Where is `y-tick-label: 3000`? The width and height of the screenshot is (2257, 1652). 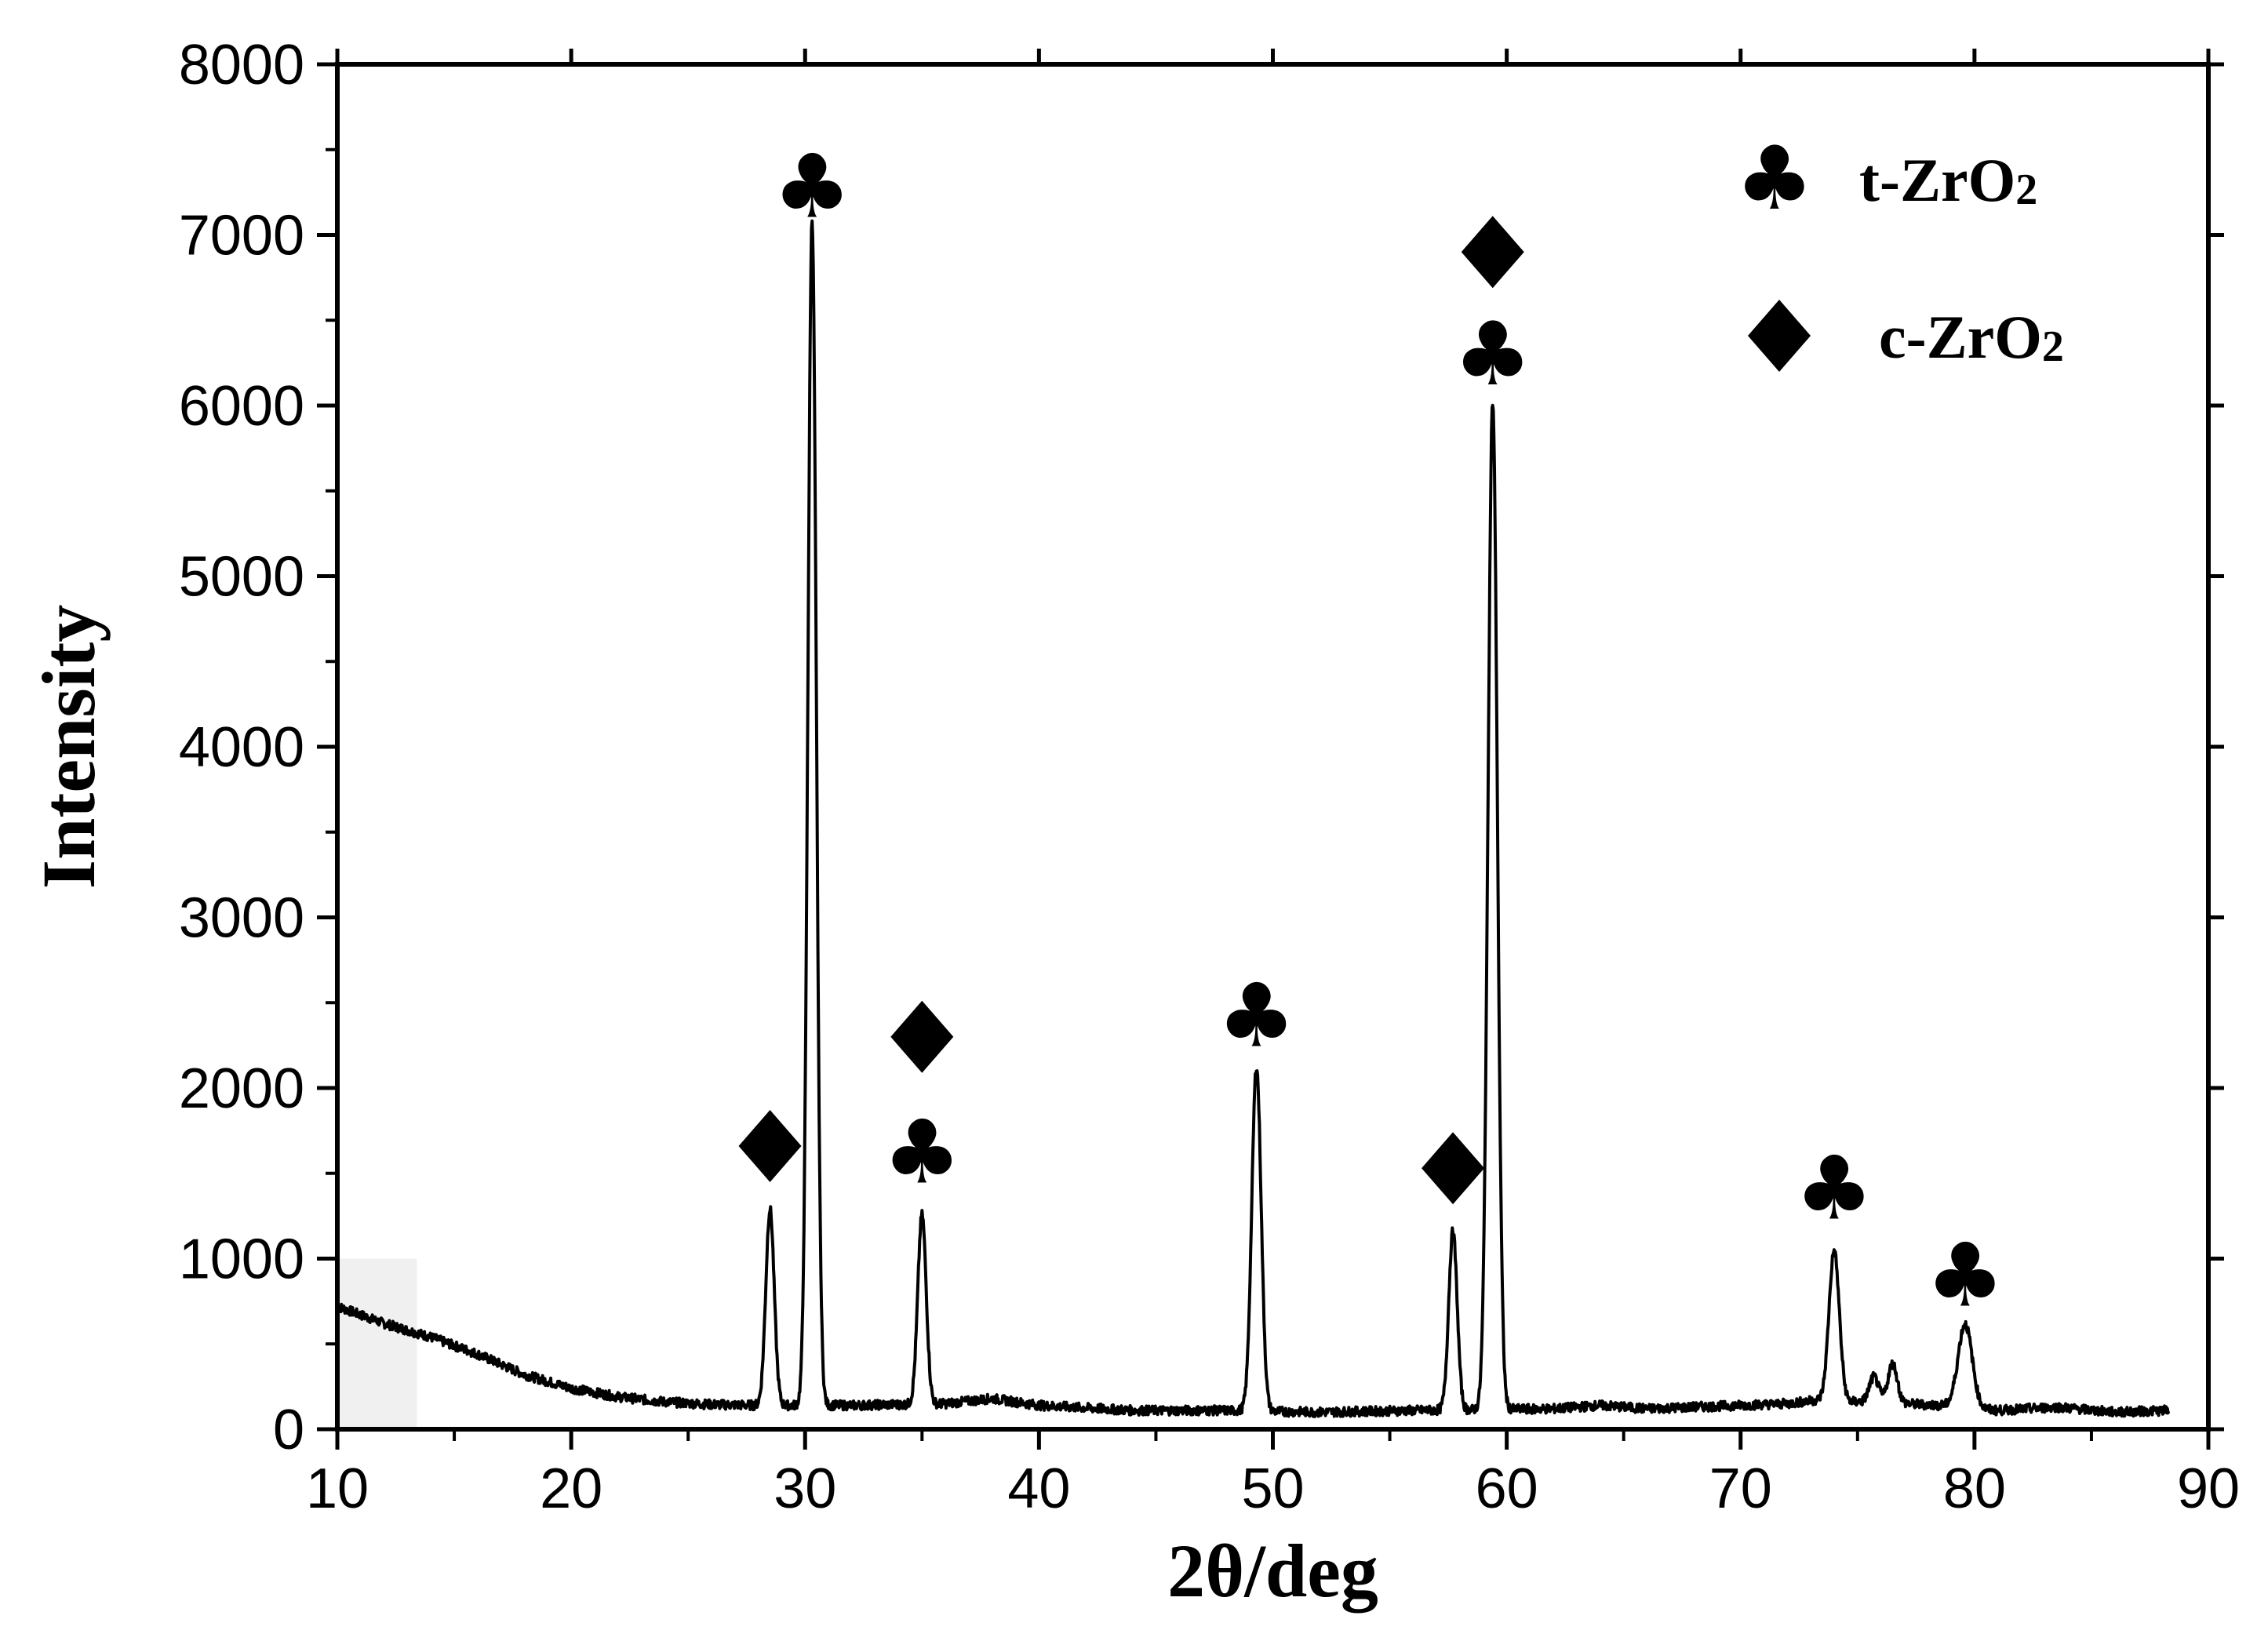
y-tick-label: 3000 is located at coordinates (242, 919).